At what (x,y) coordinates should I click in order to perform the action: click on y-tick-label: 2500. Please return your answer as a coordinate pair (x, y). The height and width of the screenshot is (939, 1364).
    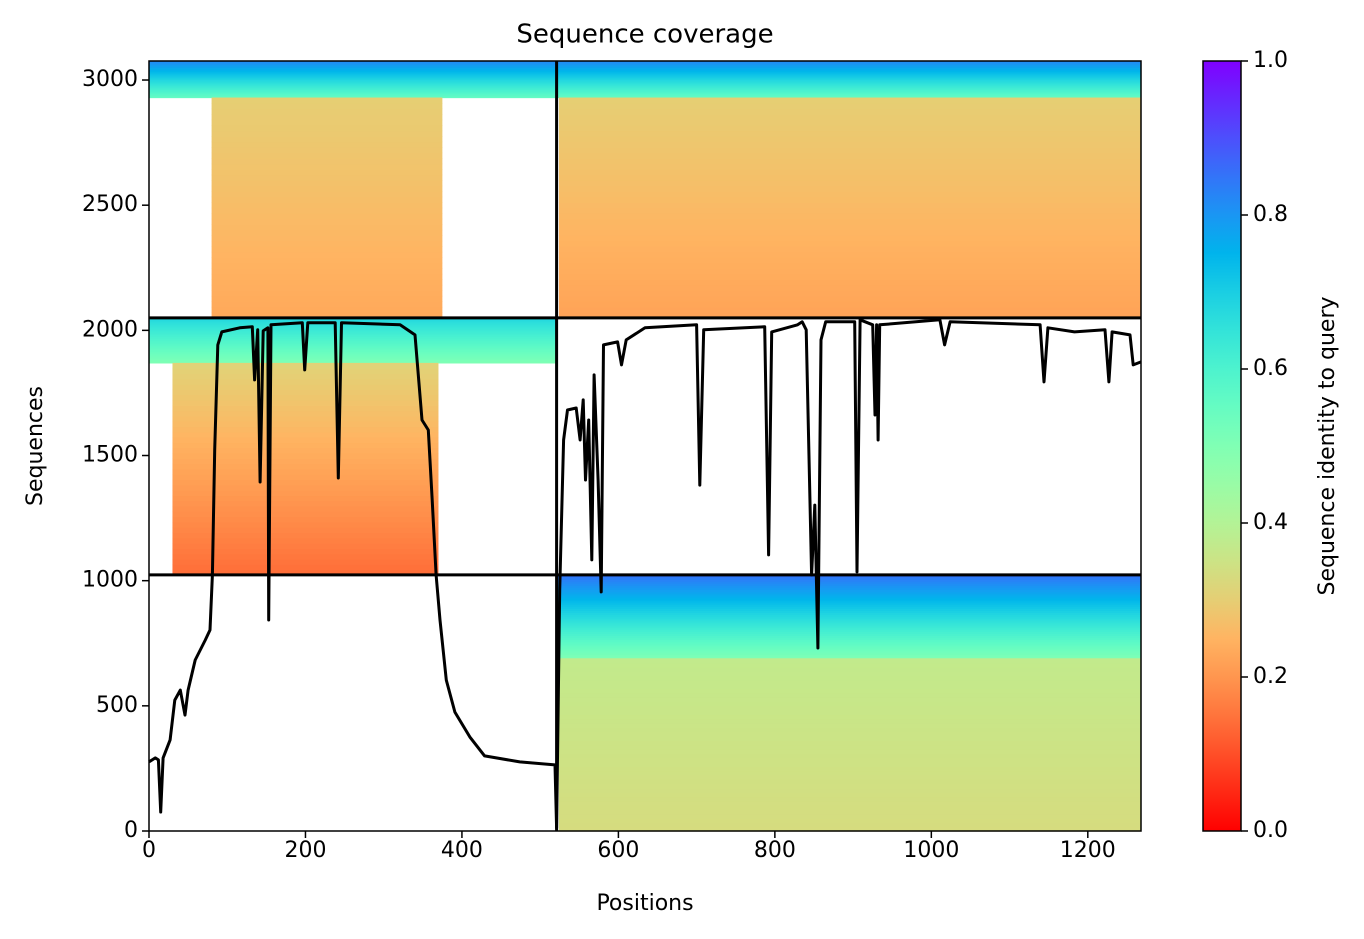
    Looking at the image, I should click on (110, 204).